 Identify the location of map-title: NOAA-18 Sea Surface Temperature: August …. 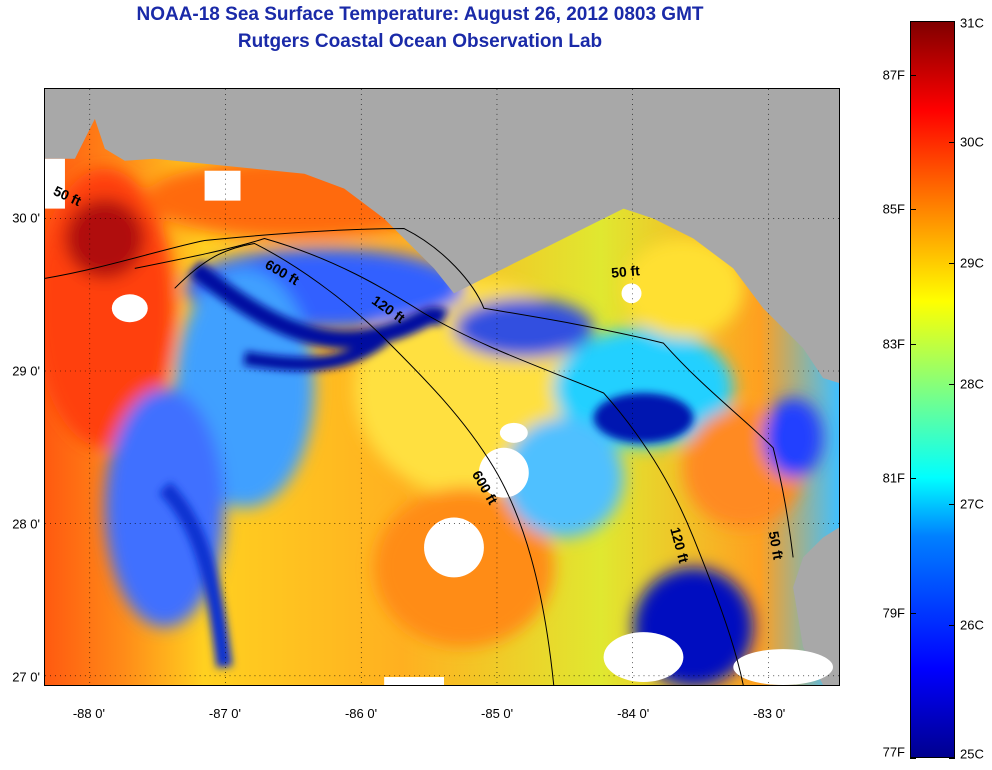
(420, 14).